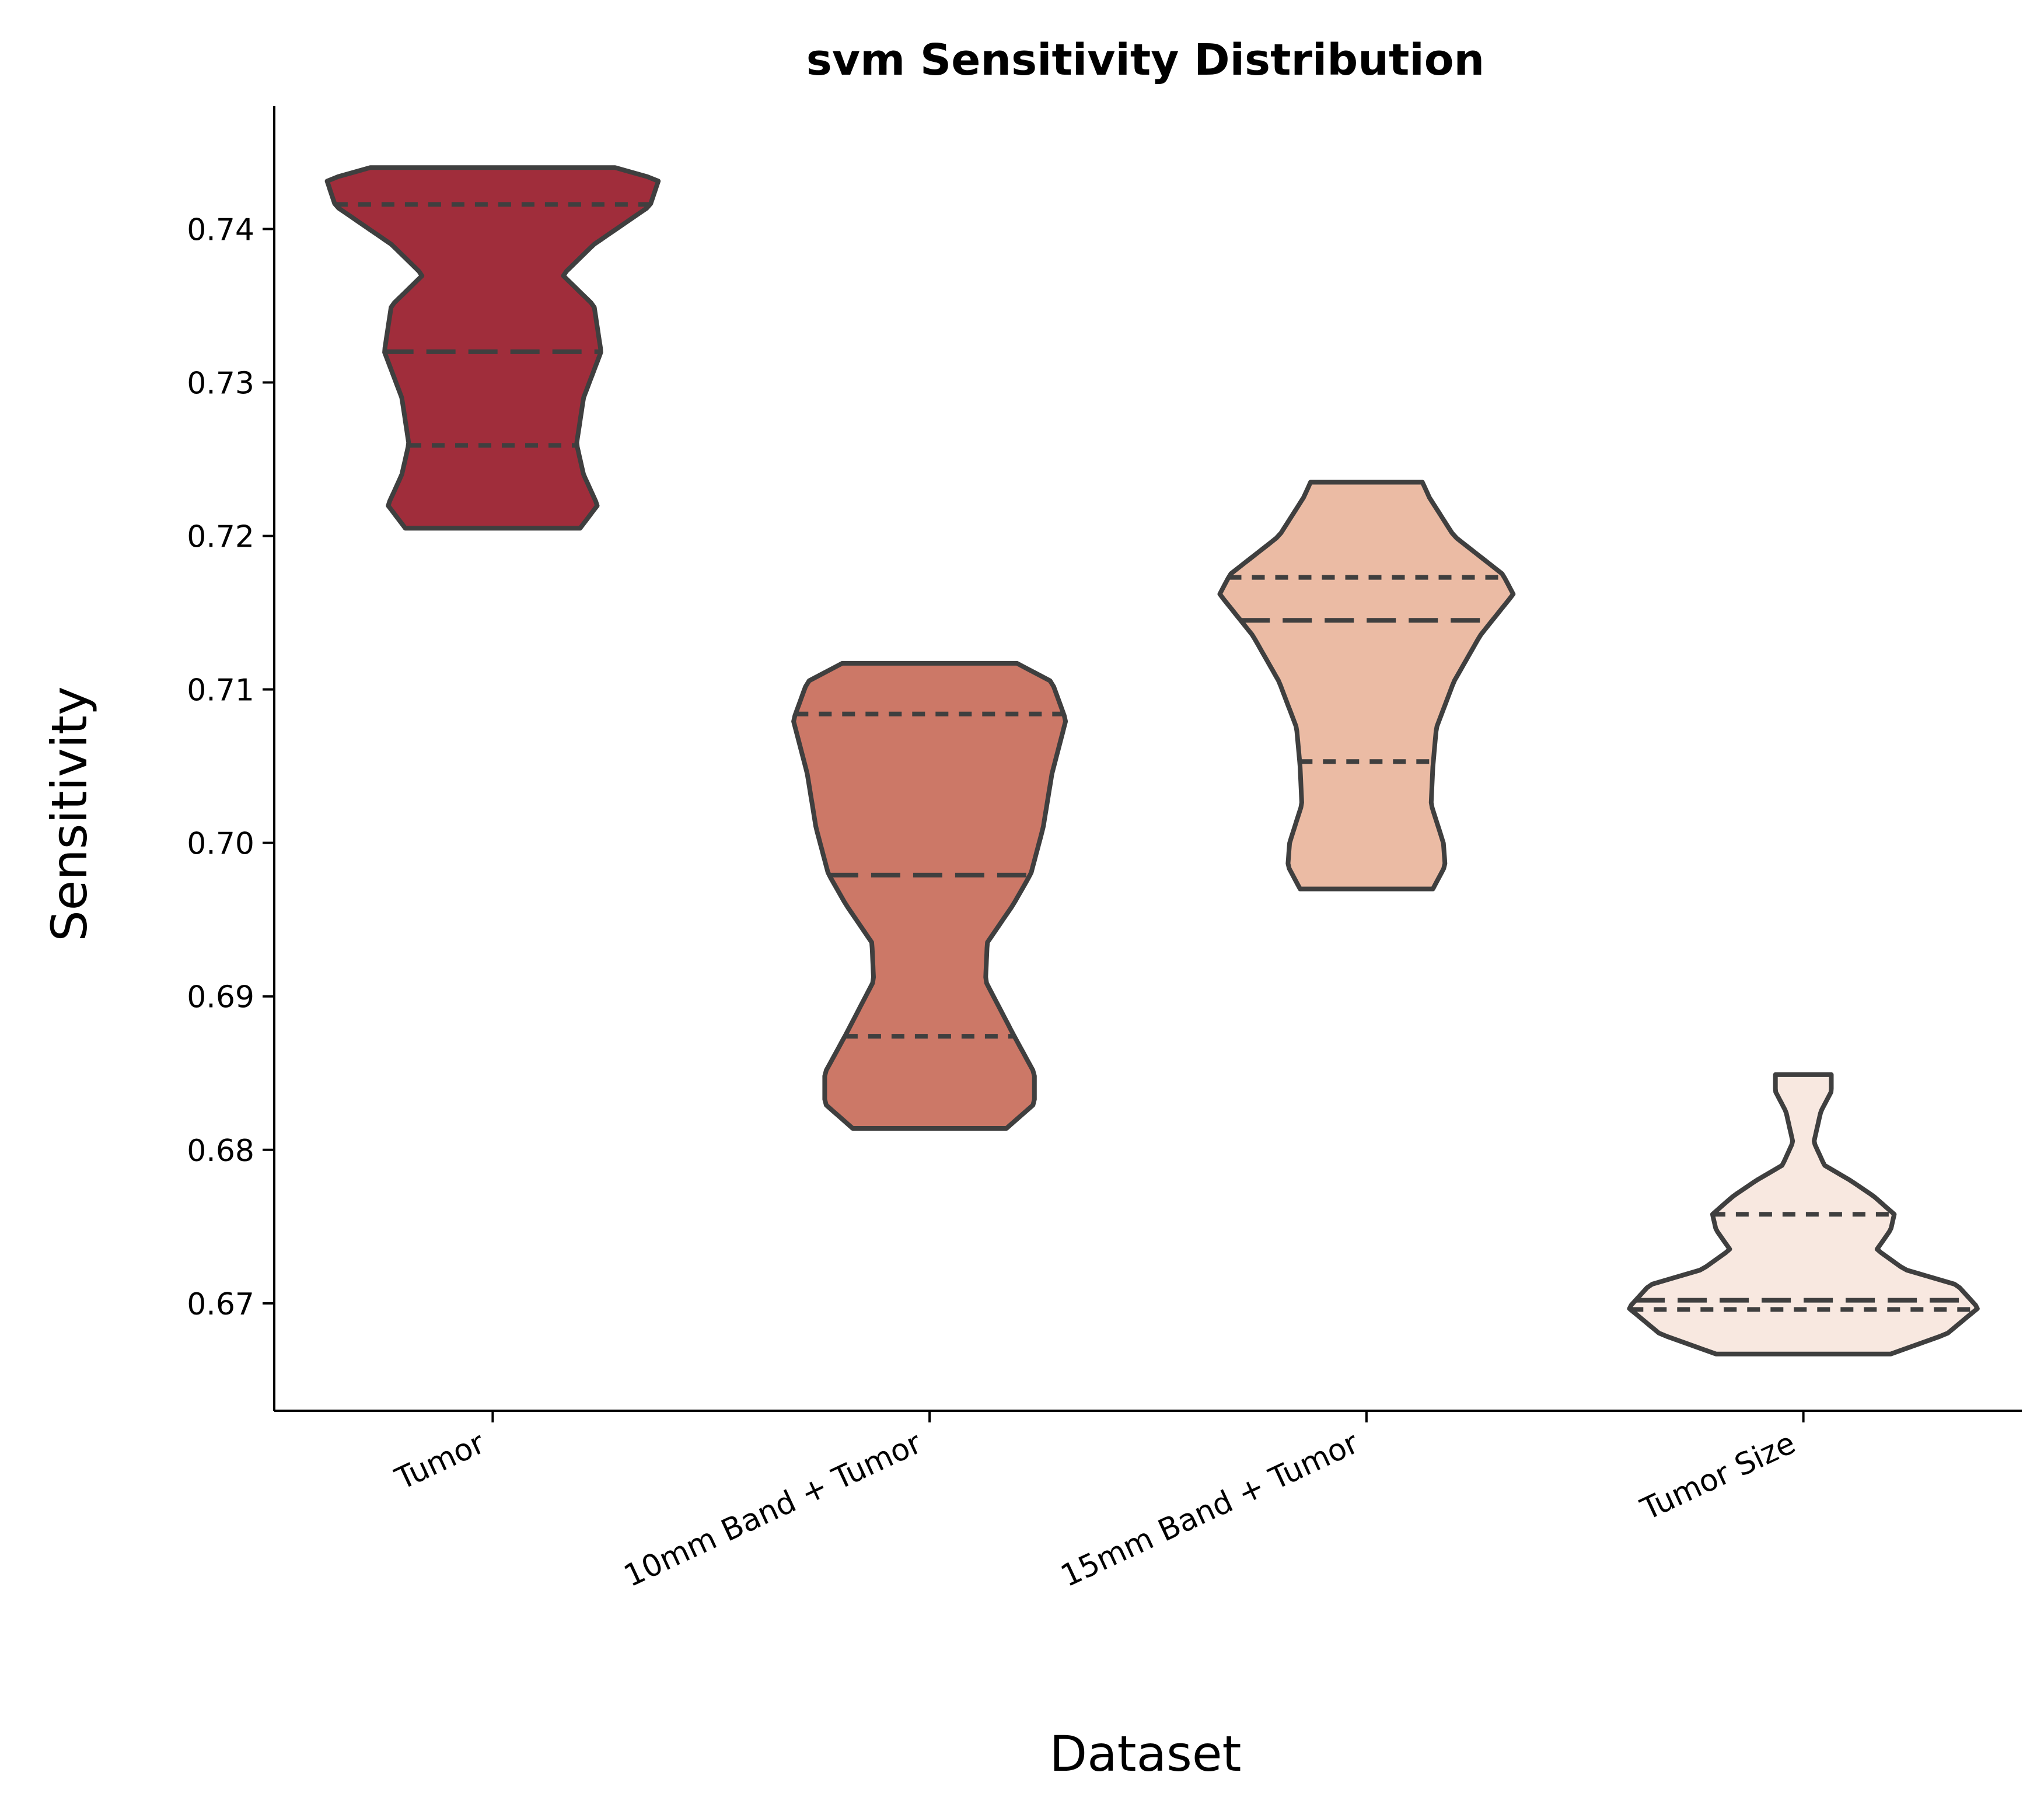 This screenshot has height=1818, width=2044. What do you see at coordinates (220, 690) in the screenshot?
I see `y-tick-label: 0.71` at bounding box center [220, 690].